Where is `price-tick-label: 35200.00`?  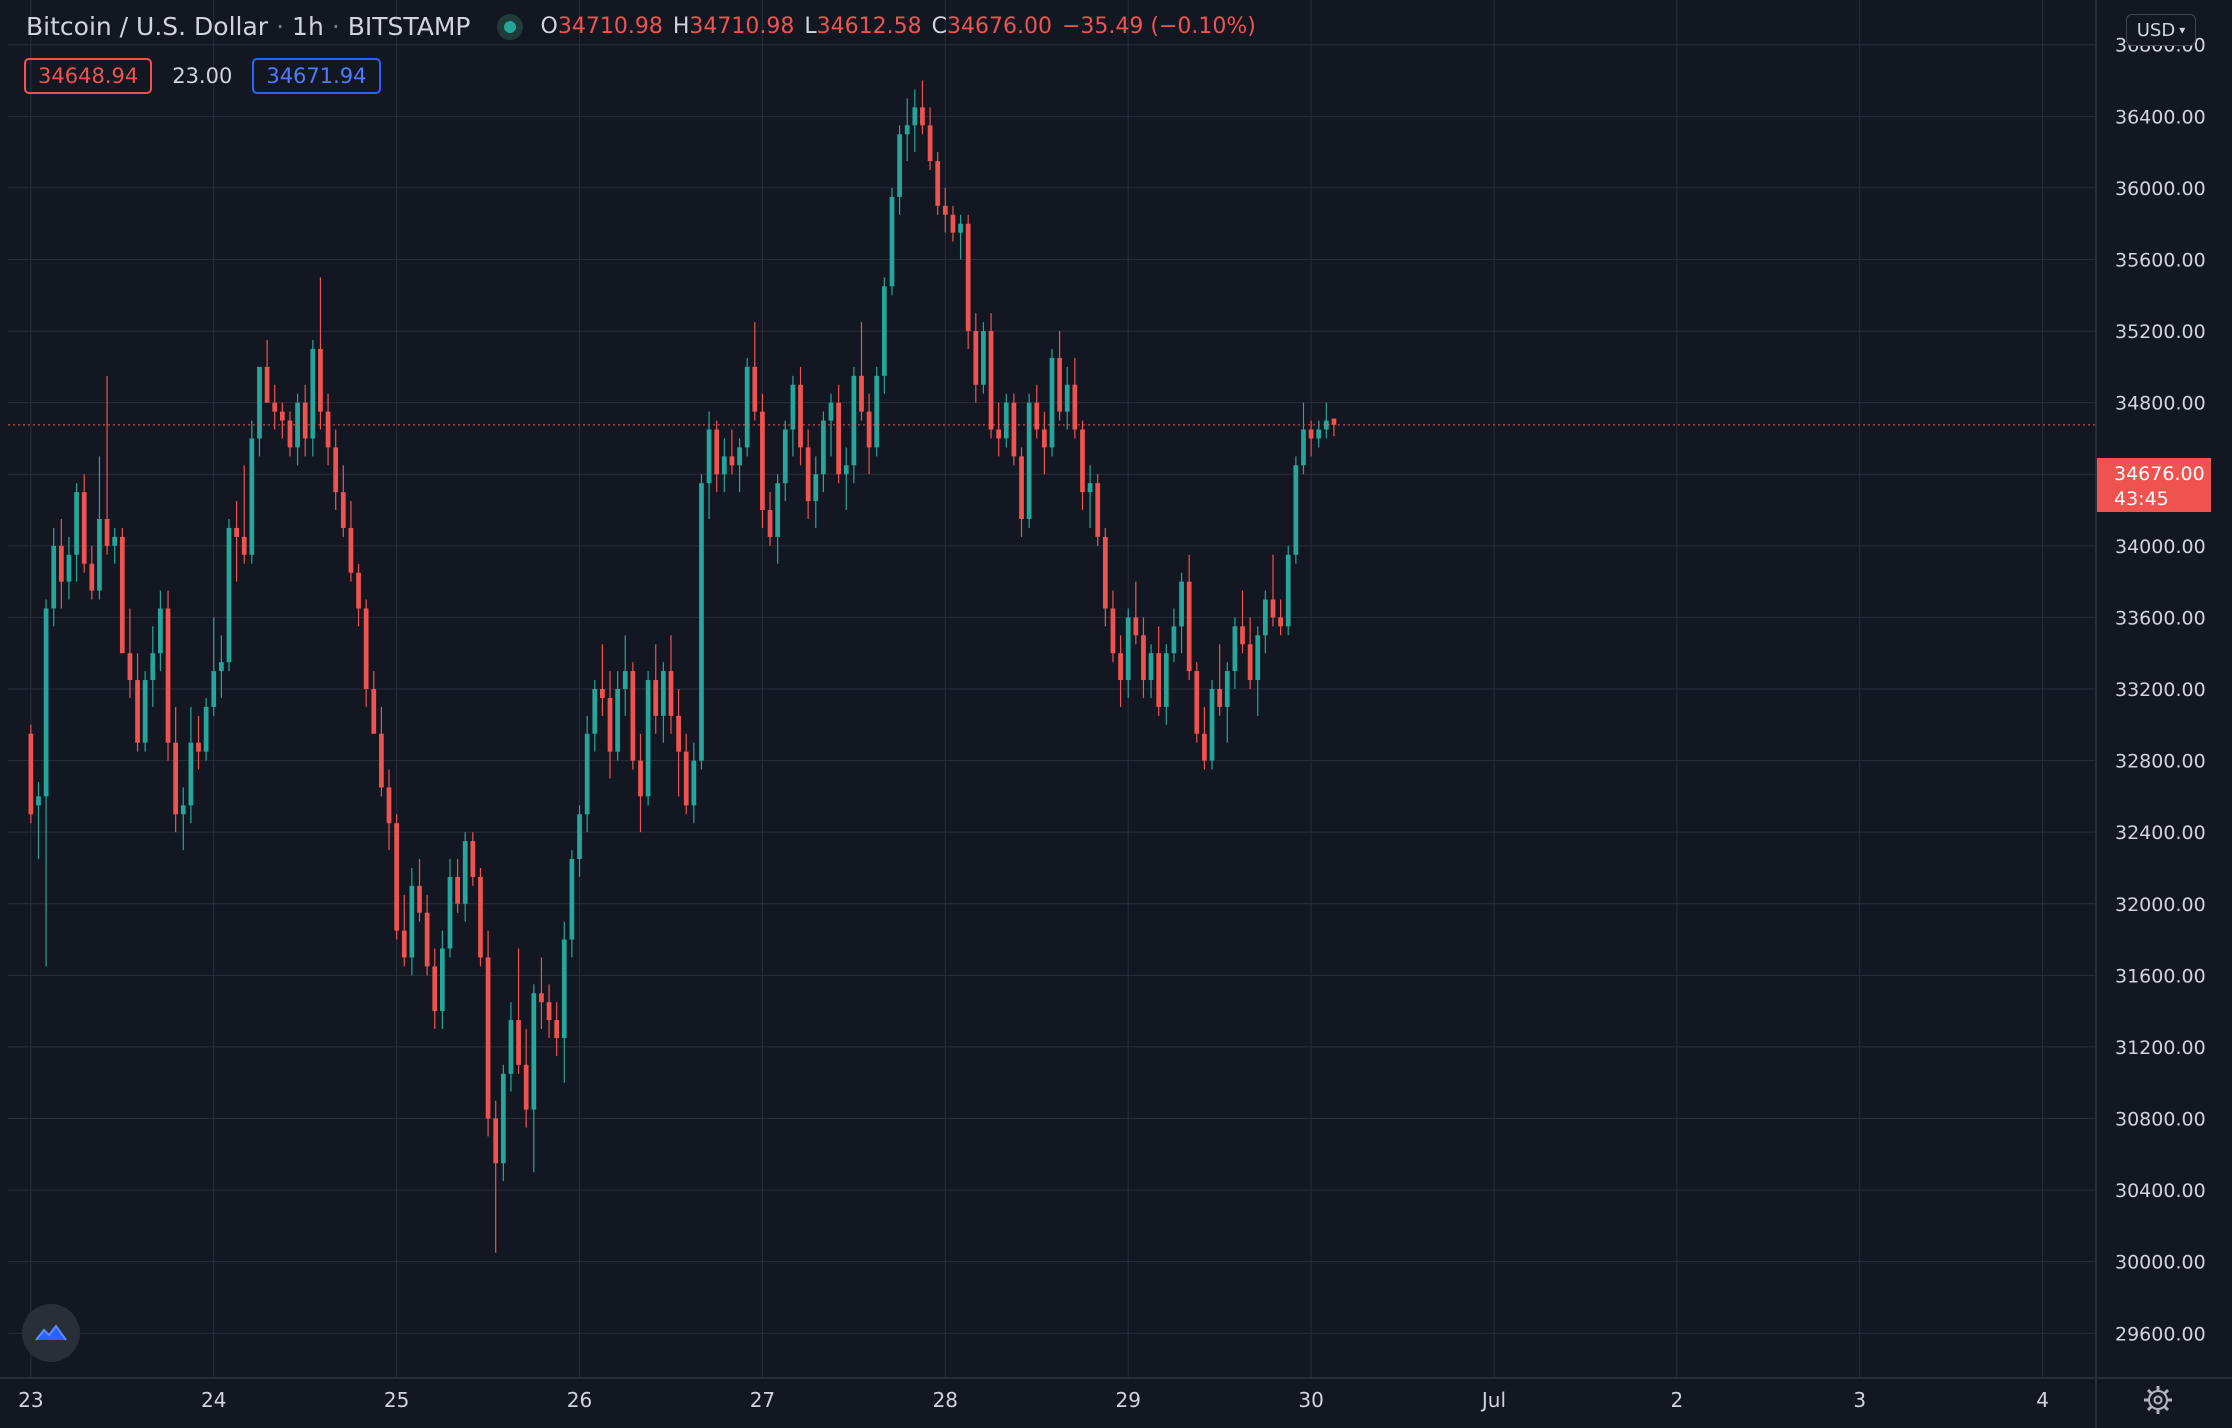
price-tick-label: 35200.00 is located at coordinates (2160, 332).